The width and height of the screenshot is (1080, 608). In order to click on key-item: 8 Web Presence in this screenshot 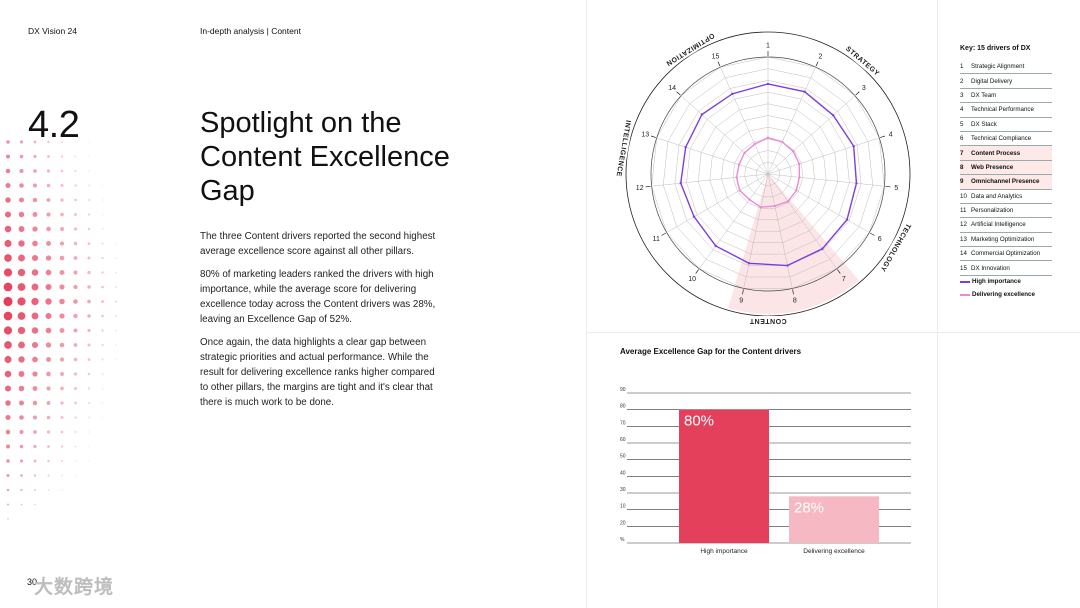, I will do `click(1006, 168)`.